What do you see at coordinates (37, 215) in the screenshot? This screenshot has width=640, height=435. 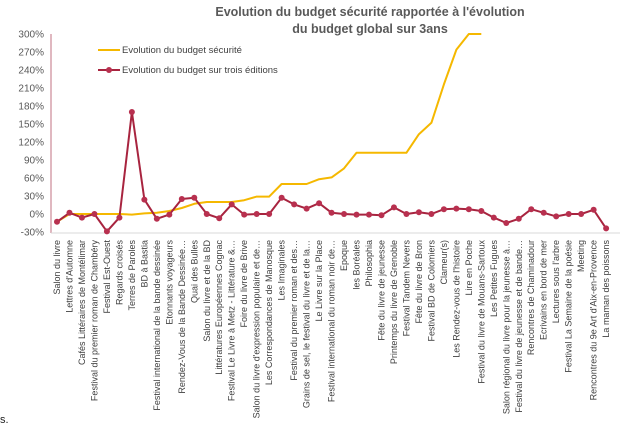 I see `y-tick-label: 0%` at bounding box center [37, 215].